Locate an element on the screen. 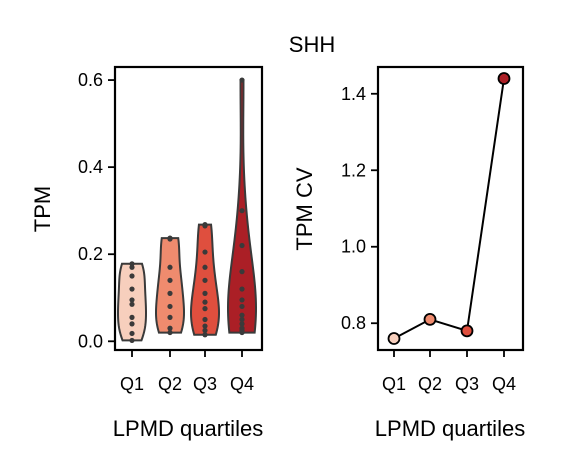 This screenshot has width=577, height=473. right-x-tick-label-1: Q2 is located at coordinates (430, 384).